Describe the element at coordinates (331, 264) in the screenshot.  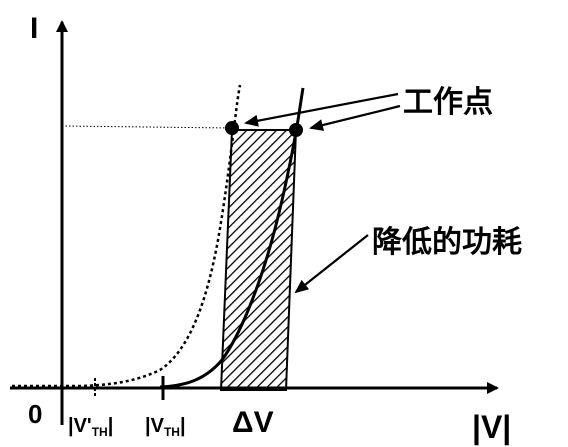
I see `reduced-power-arrow` at that location.